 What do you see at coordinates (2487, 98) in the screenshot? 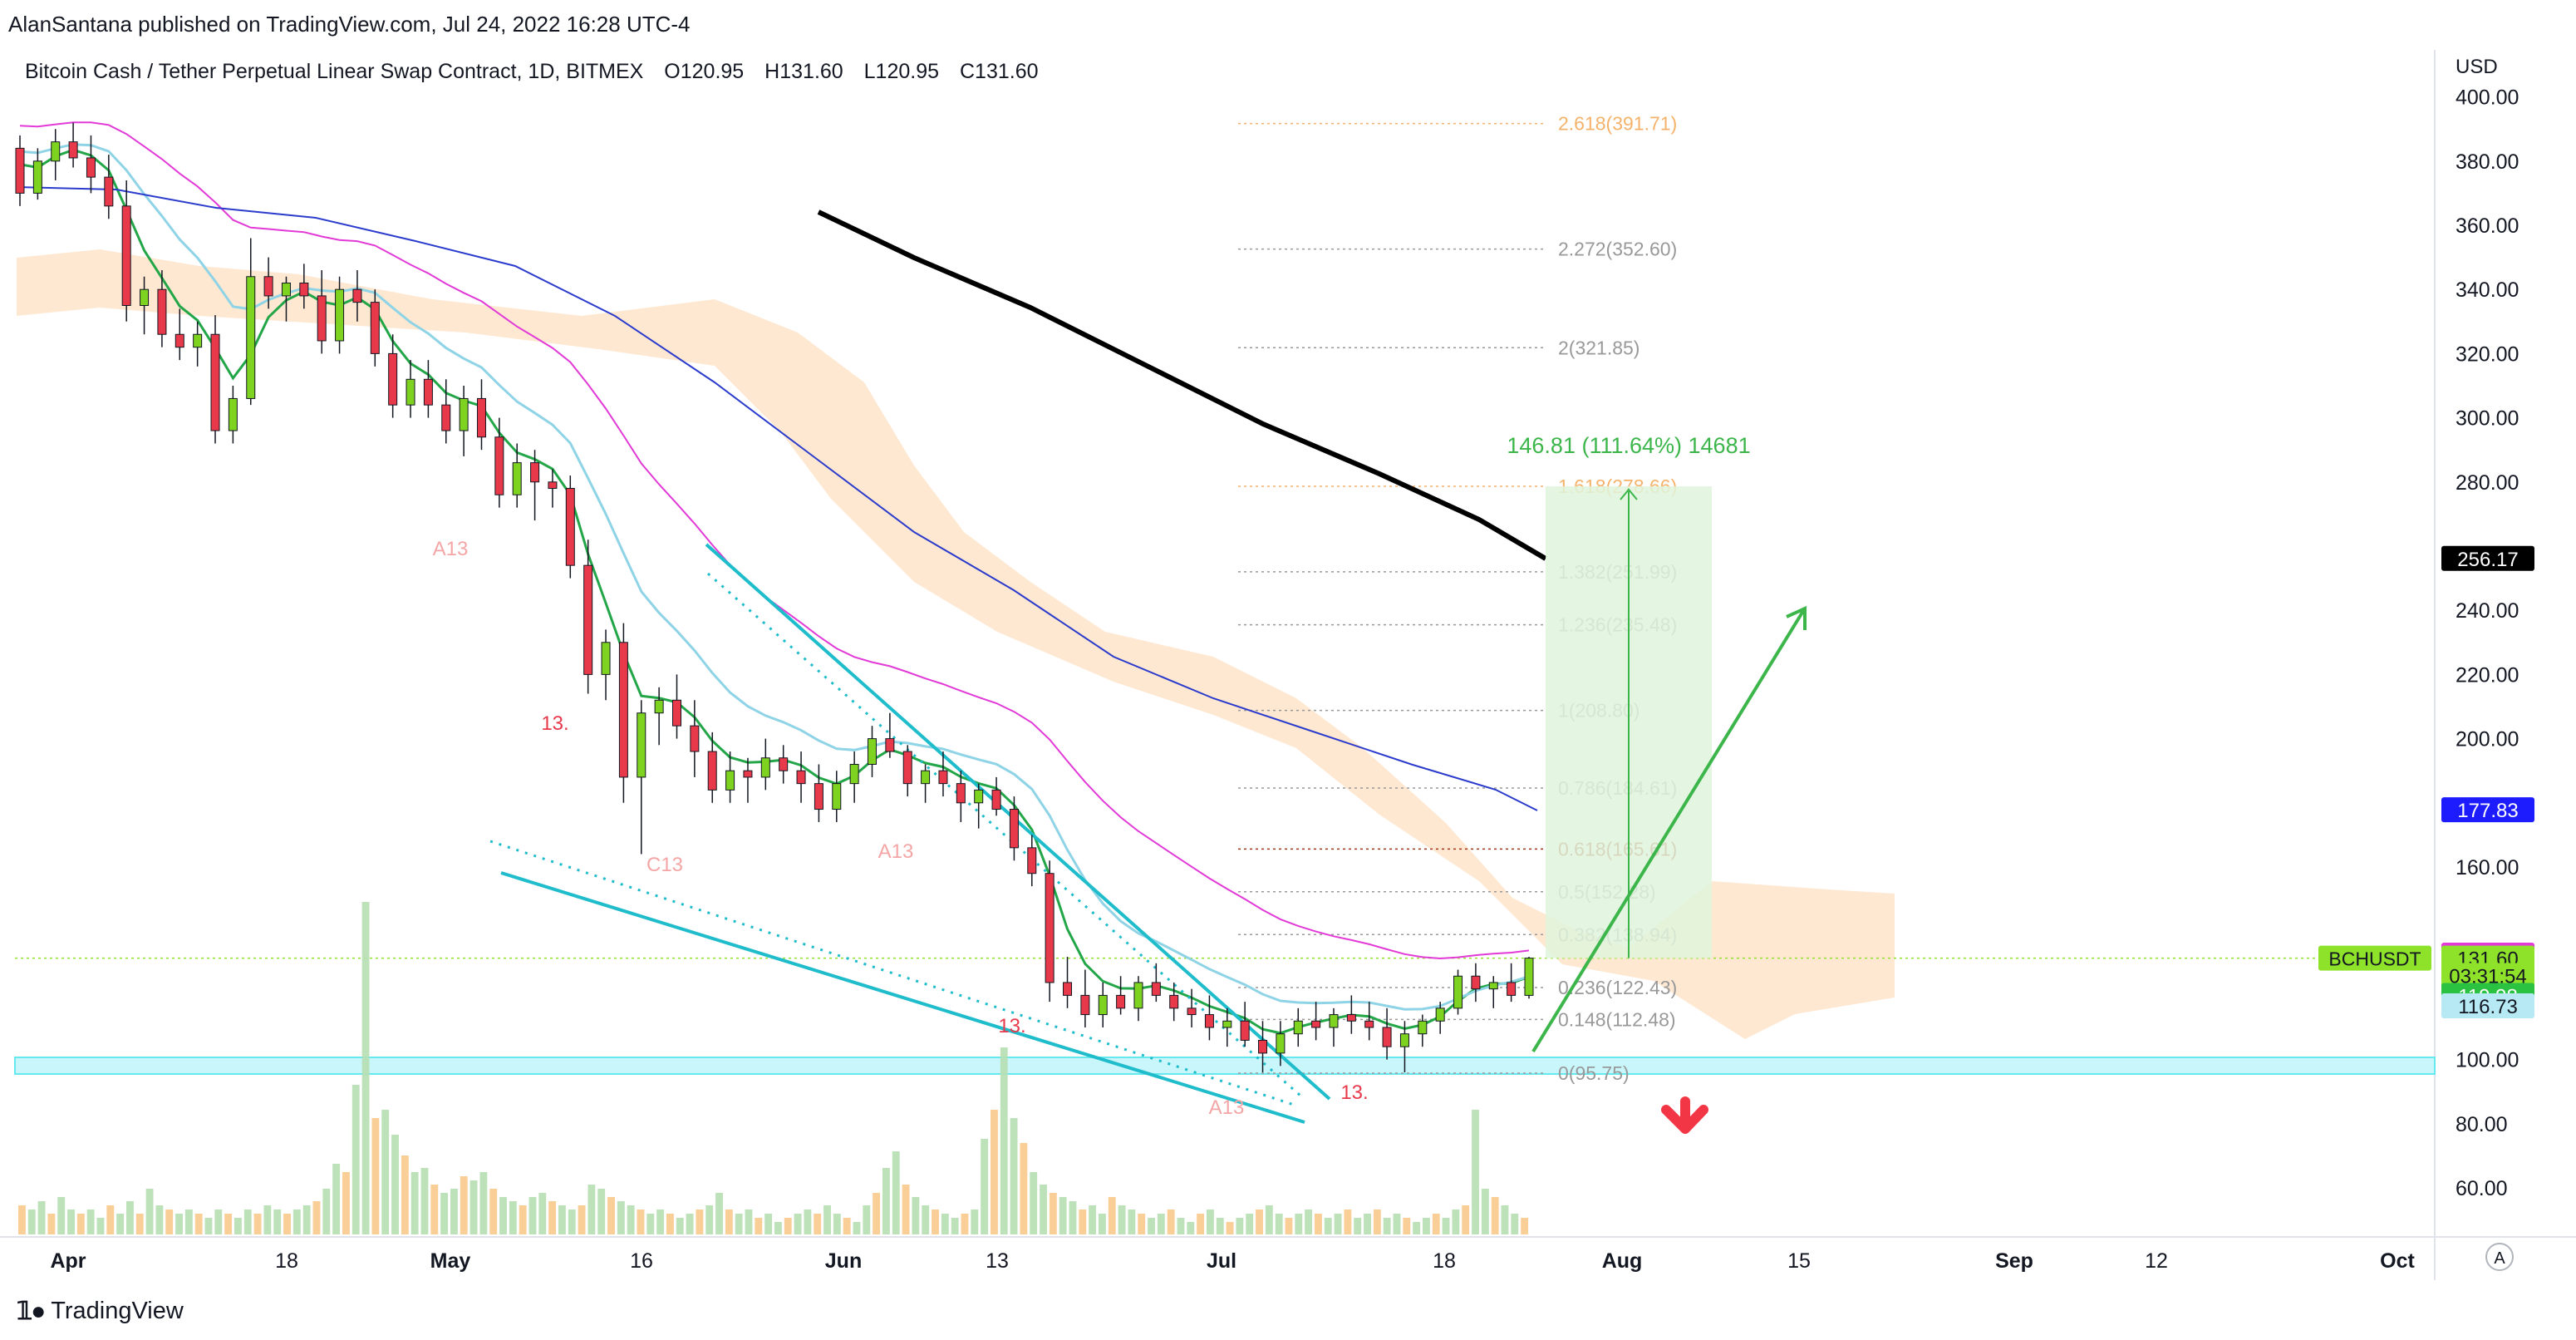
I see `y-tick-label: 400.00` at bounding box center [2487, 98].